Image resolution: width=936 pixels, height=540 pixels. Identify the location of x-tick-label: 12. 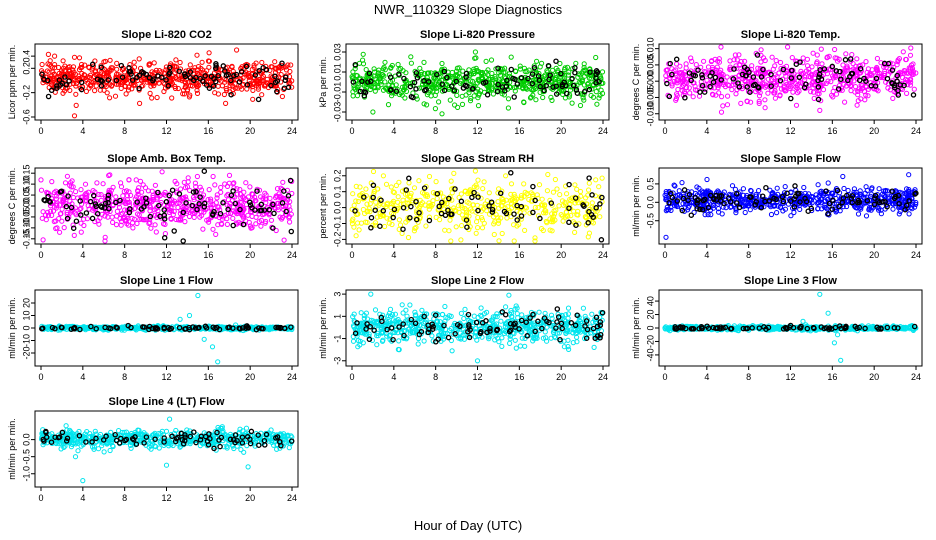
(790, 131).